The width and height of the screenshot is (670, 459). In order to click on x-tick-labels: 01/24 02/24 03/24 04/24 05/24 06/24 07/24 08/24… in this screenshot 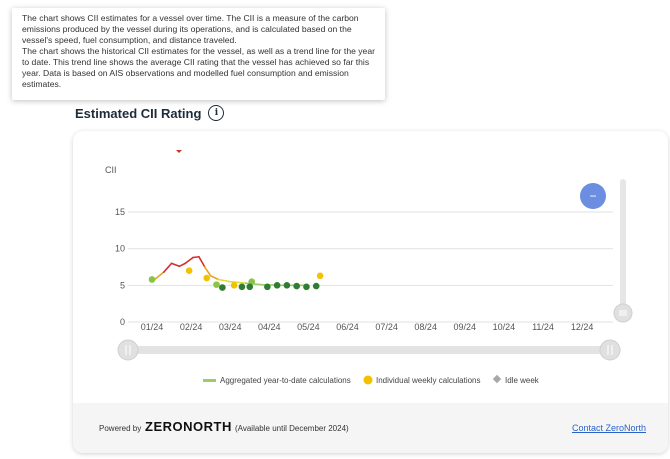, I will do `click(367, 327)`.